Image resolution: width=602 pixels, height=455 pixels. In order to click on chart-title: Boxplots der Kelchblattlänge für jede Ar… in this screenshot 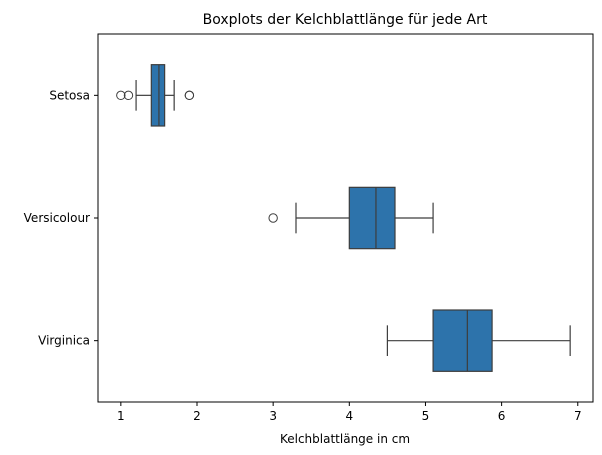, I will do `click(345, 20)`.